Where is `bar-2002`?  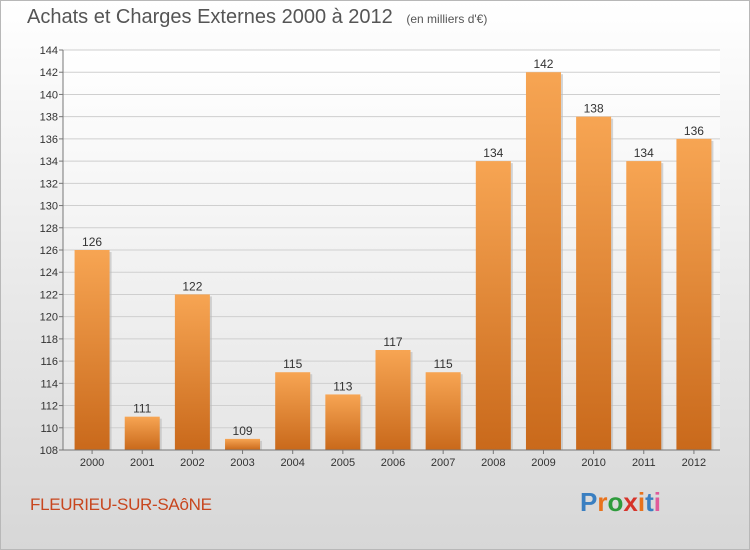 bar-2002 is located at coordinates (192, 372).